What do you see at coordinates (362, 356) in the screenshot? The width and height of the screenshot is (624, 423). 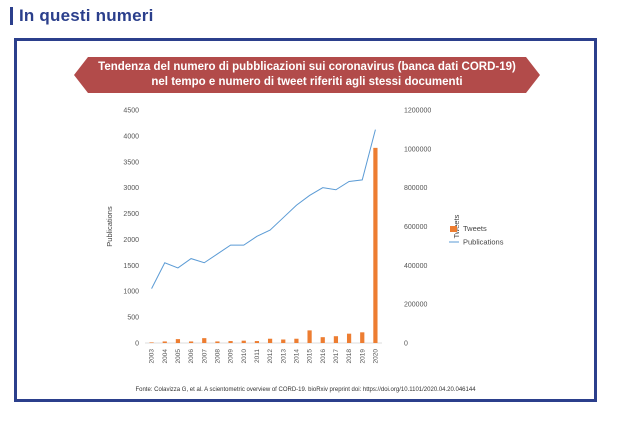 I see `x-tick-label: 2019` at bounding box center [362, 356].